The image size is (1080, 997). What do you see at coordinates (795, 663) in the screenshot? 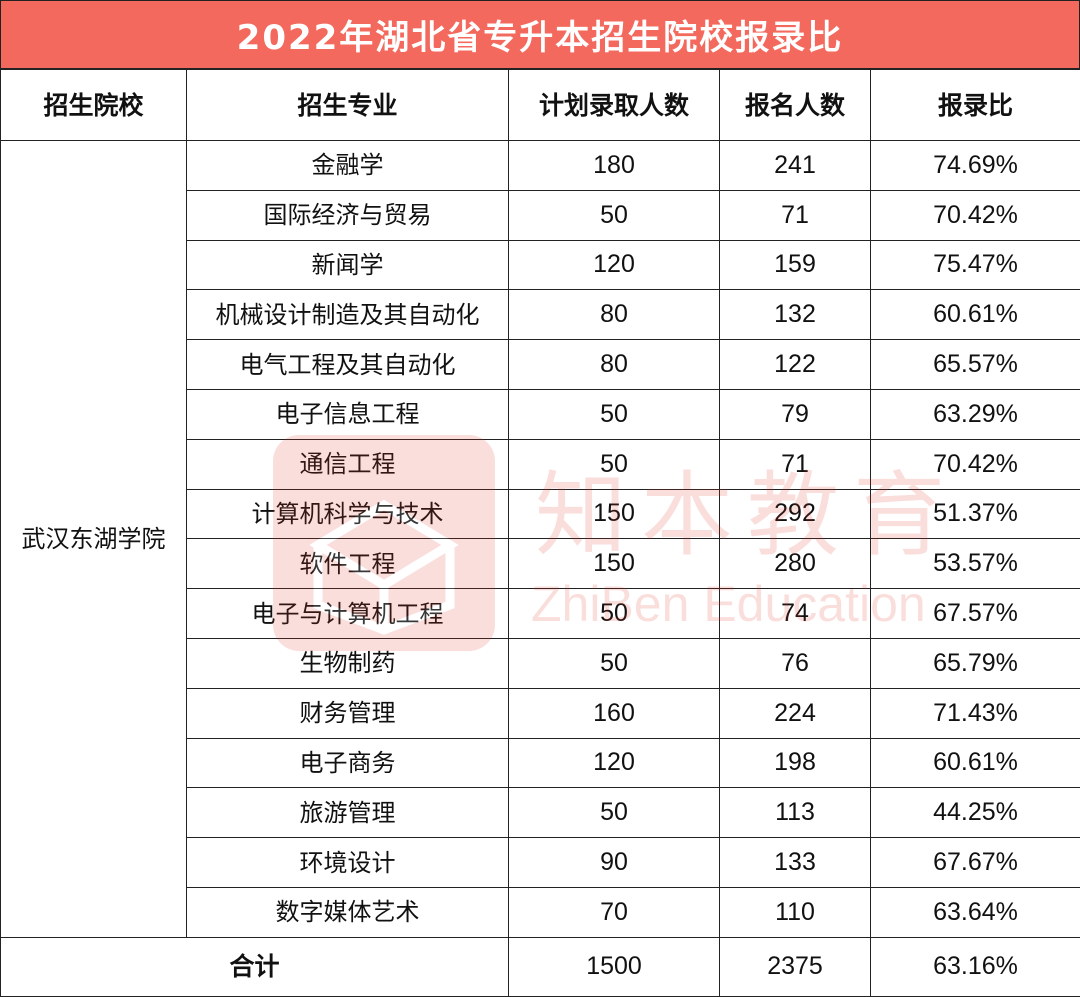
I see `applicants-cell: 76` at bounding box center [795, 663].